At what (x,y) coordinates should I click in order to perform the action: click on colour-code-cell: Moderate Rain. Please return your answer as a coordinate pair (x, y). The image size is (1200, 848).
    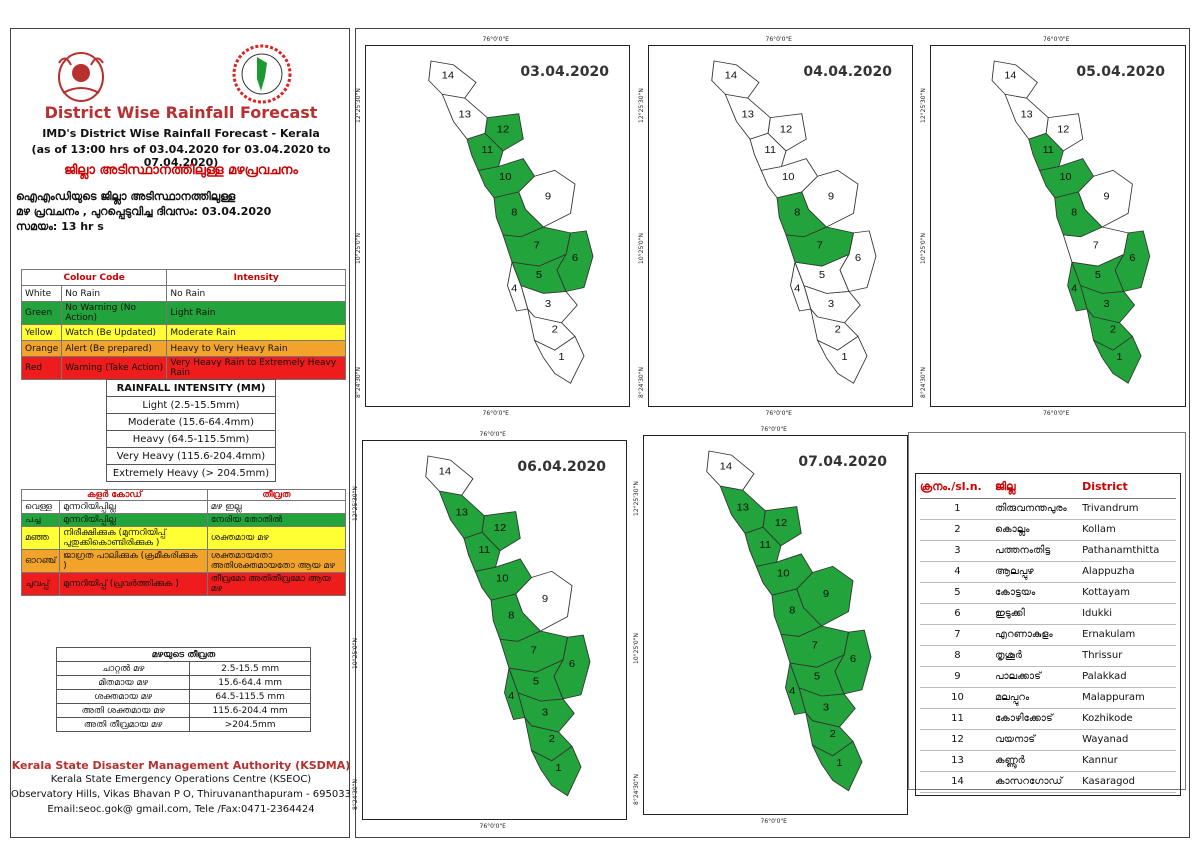
    Looking at the image, I should click on (256, 332).